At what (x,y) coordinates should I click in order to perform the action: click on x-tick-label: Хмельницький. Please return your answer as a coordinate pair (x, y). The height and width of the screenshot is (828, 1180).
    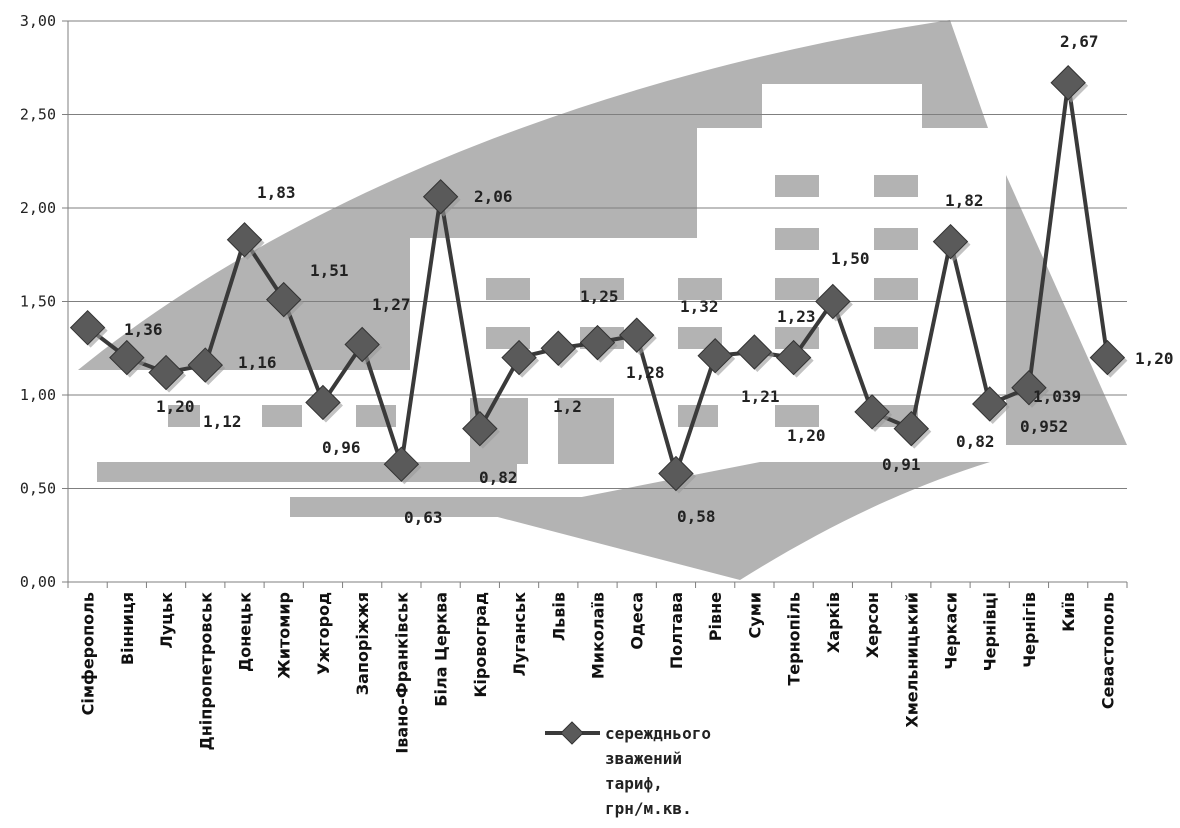
    Looking at the image, I should click on (911, 660).